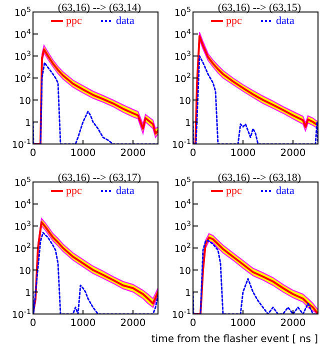 The width and height of the screenshot is (320, 350). What do you see at coordinates (100, 178) in the screenshot?
I see `chart-title: (63,16) --> (63,17)` at bounding box center [100, 178].